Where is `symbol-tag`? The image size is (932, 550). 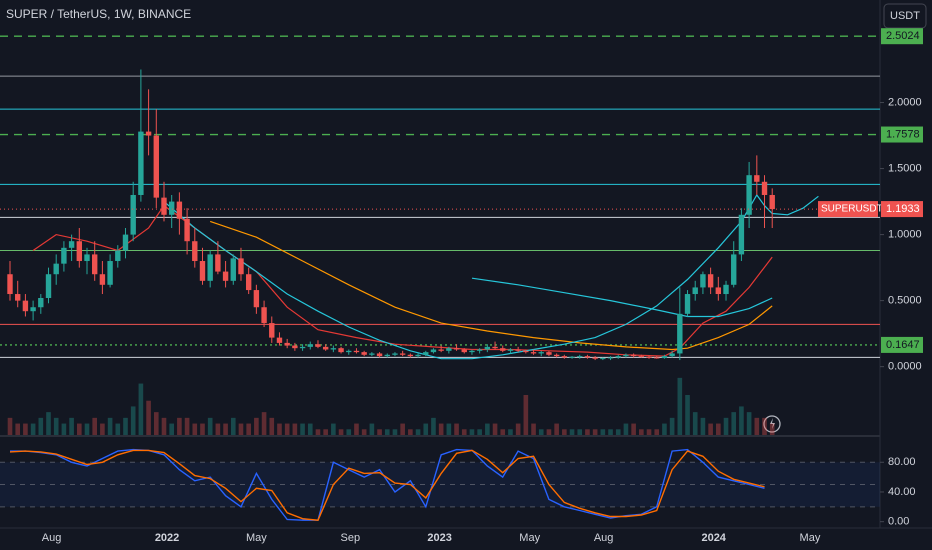 symbol-tag is located at coordinates (848, 209).